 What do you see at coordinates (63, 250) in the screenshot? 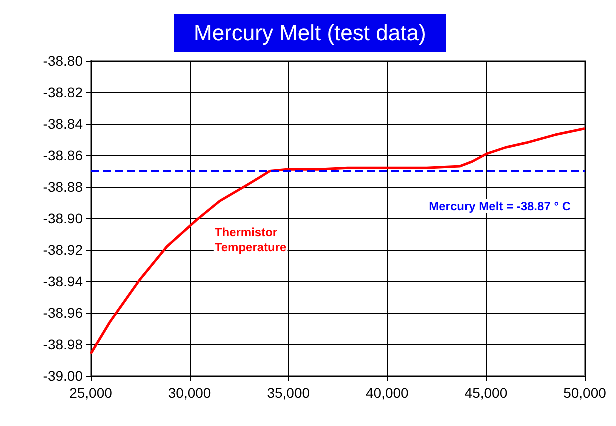
I see `y-tick-label: -38.92` at bounding box center [63, 250].